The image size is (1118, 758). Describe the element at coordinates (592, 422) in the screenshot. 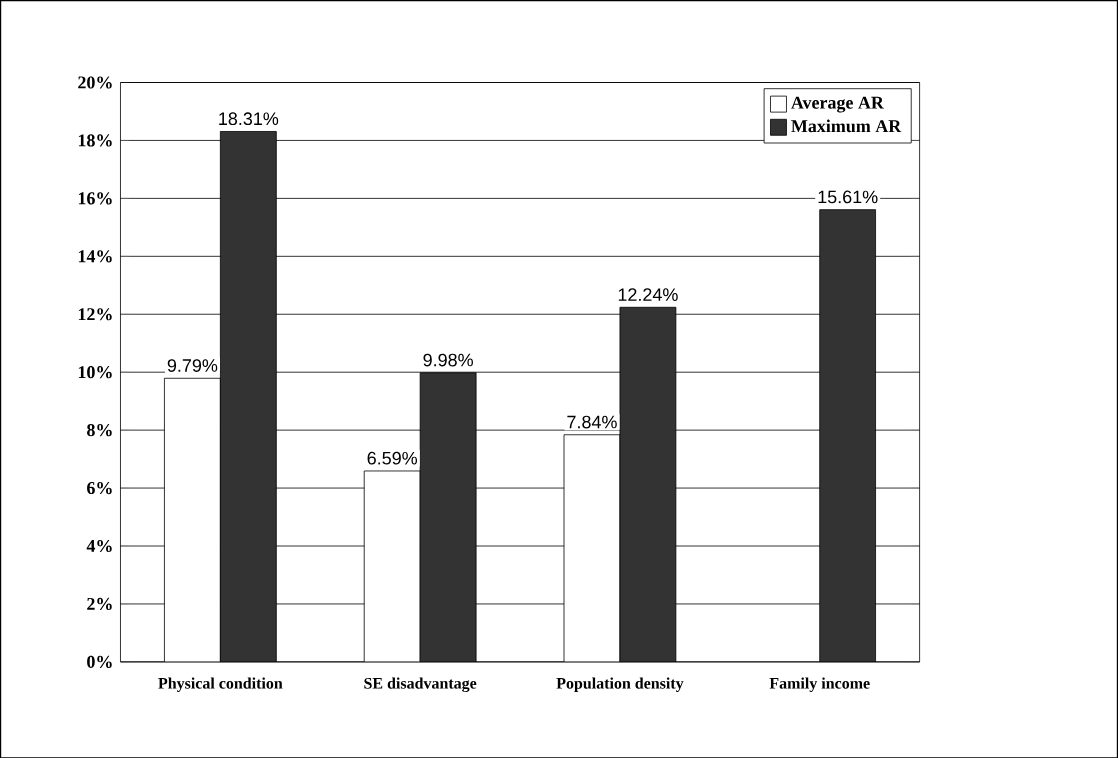

I see `data-label: 7.84%` at that location.